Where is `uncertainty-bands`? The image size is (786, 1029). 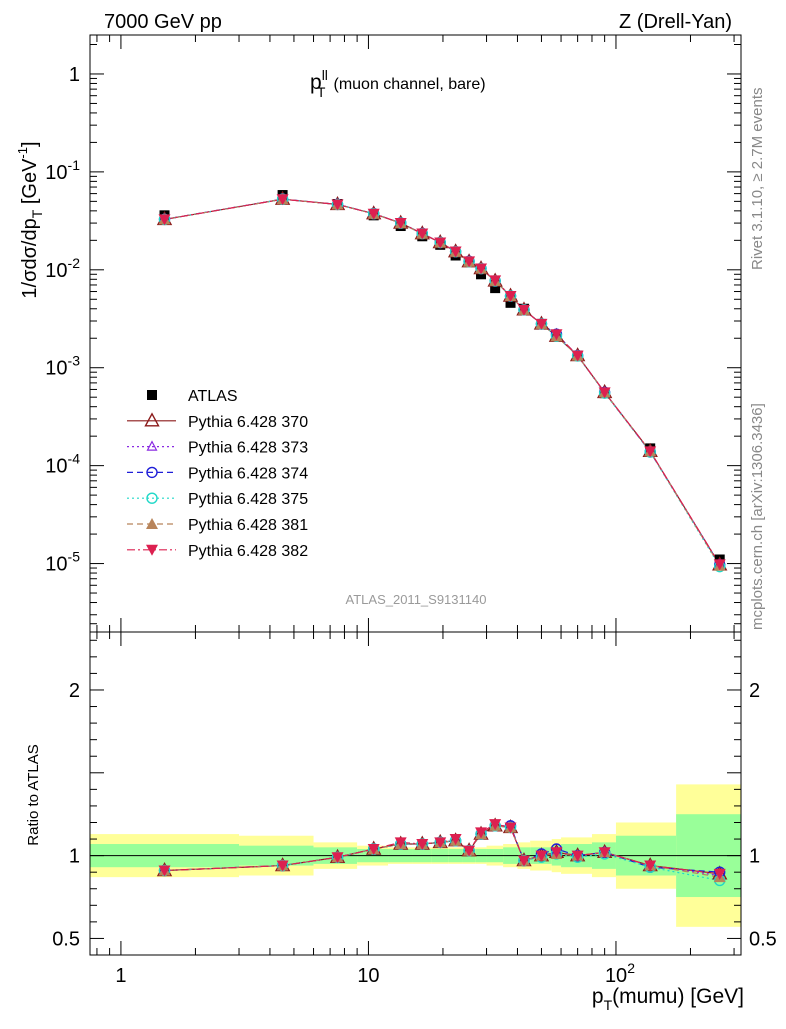 uncertainty-bands is located at coordinates (415, 855).